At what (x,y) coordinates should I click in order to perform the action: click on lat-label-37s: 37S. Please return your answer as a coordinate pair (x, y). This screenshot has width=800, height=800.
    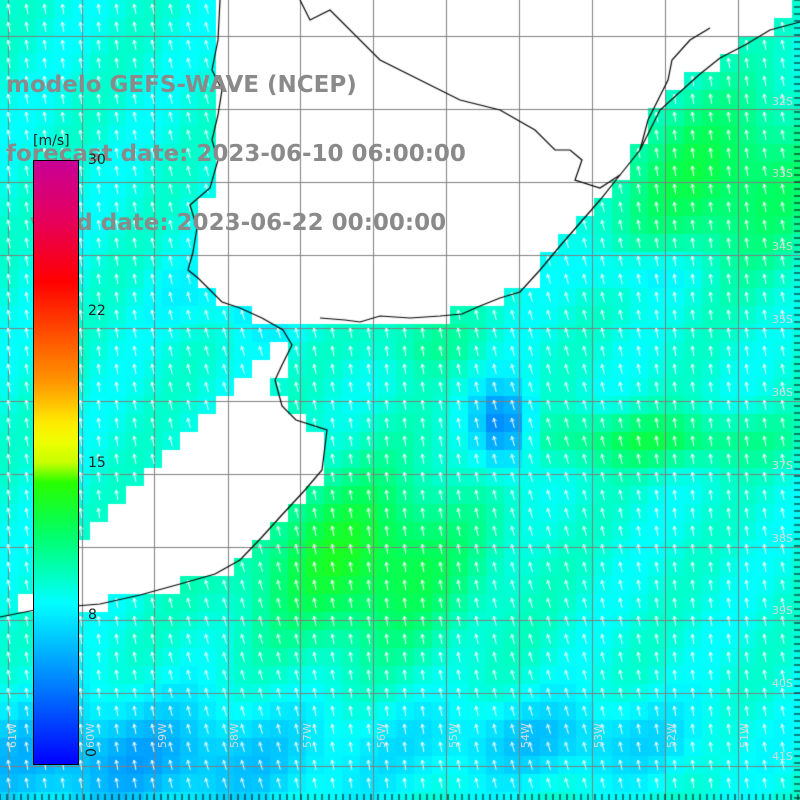
    Looking at the image, I should click on (782, 465).